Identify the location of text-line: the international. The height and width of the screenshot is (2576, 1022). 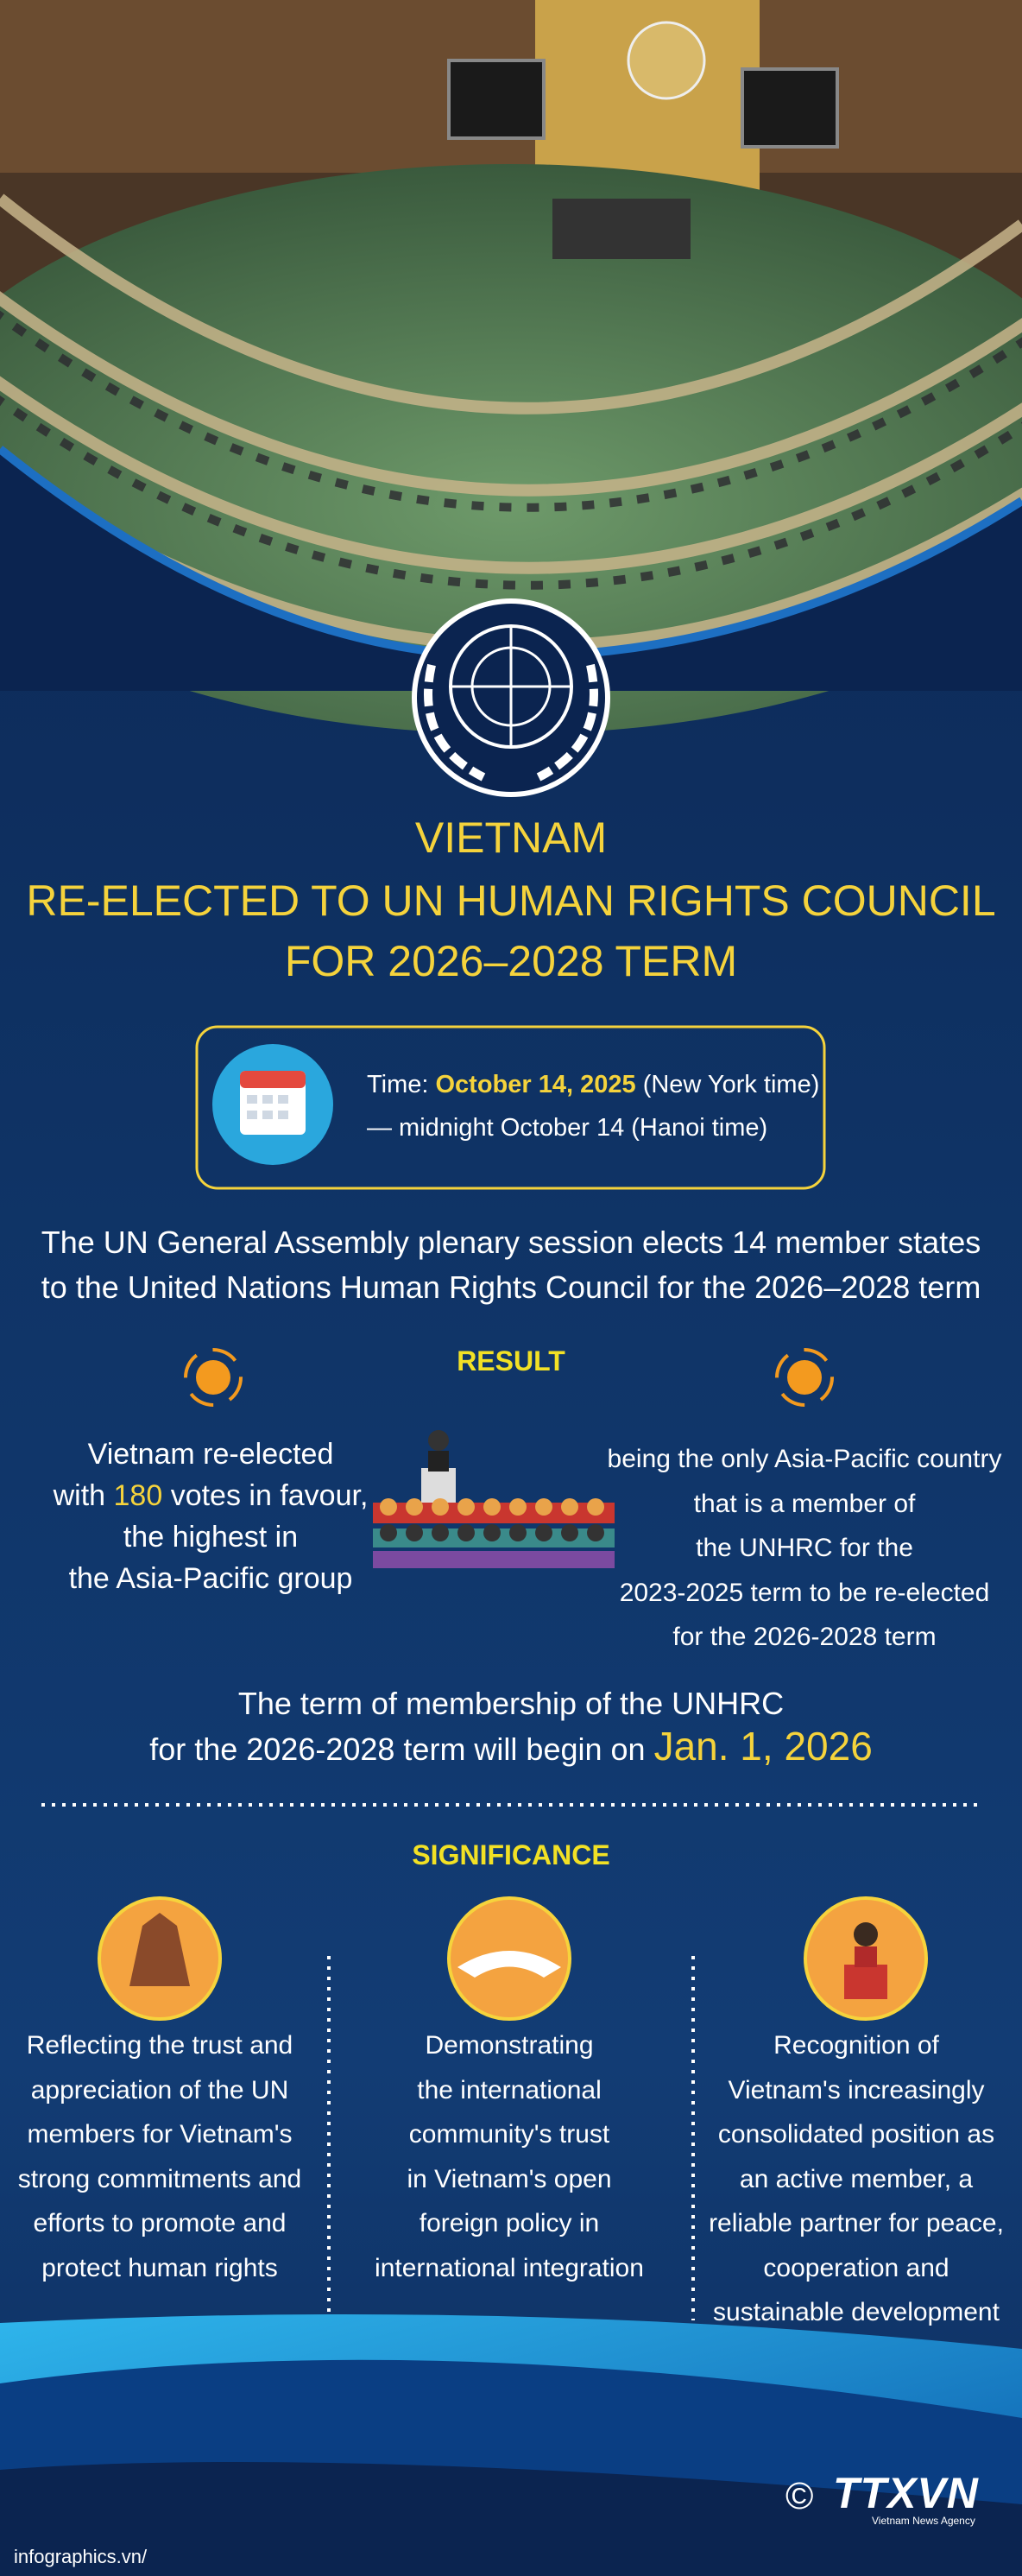
(509, 2089).